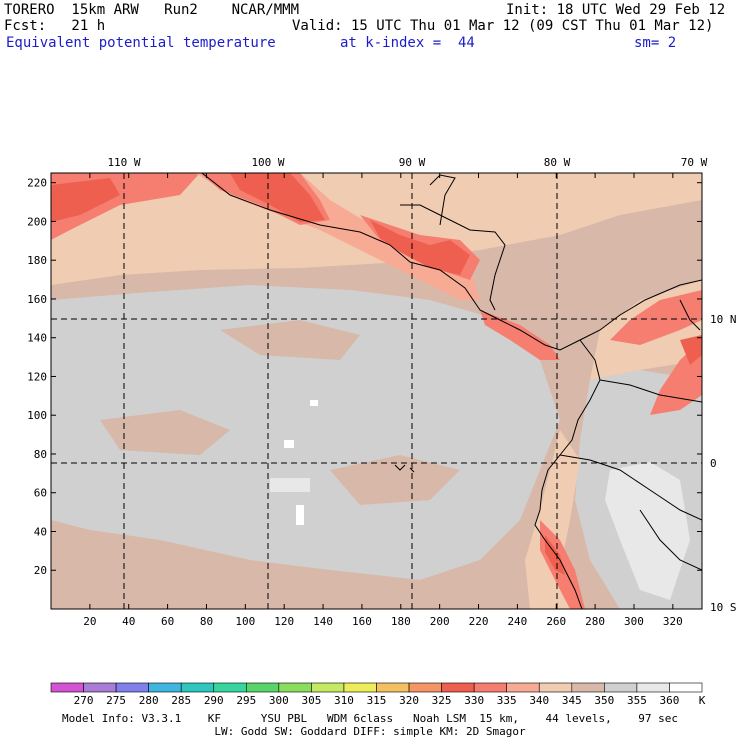 The width and height of the screenshot is (740, 740). I want to click on forecast-hour: Fcst: 21 h, so click(55, 26).